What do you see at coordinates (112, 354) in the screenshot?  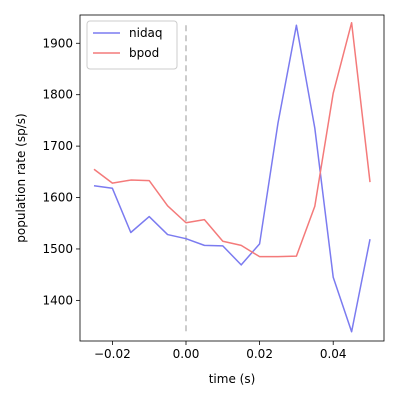 I see `x-tick-label: −0.02` at bounding box center [112, 354].